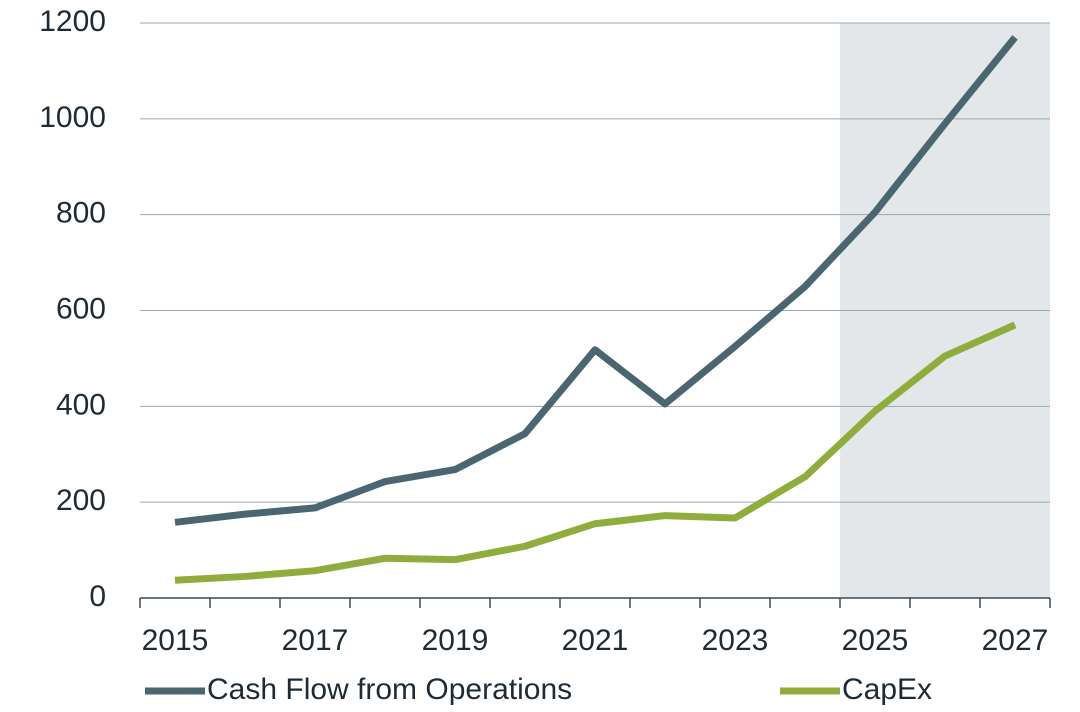 The height and width of the screenshot is (712, 1080). Describe the element at coordinates (81, 213) in the screenshot. I see `y-tick-label: 800` at that location.